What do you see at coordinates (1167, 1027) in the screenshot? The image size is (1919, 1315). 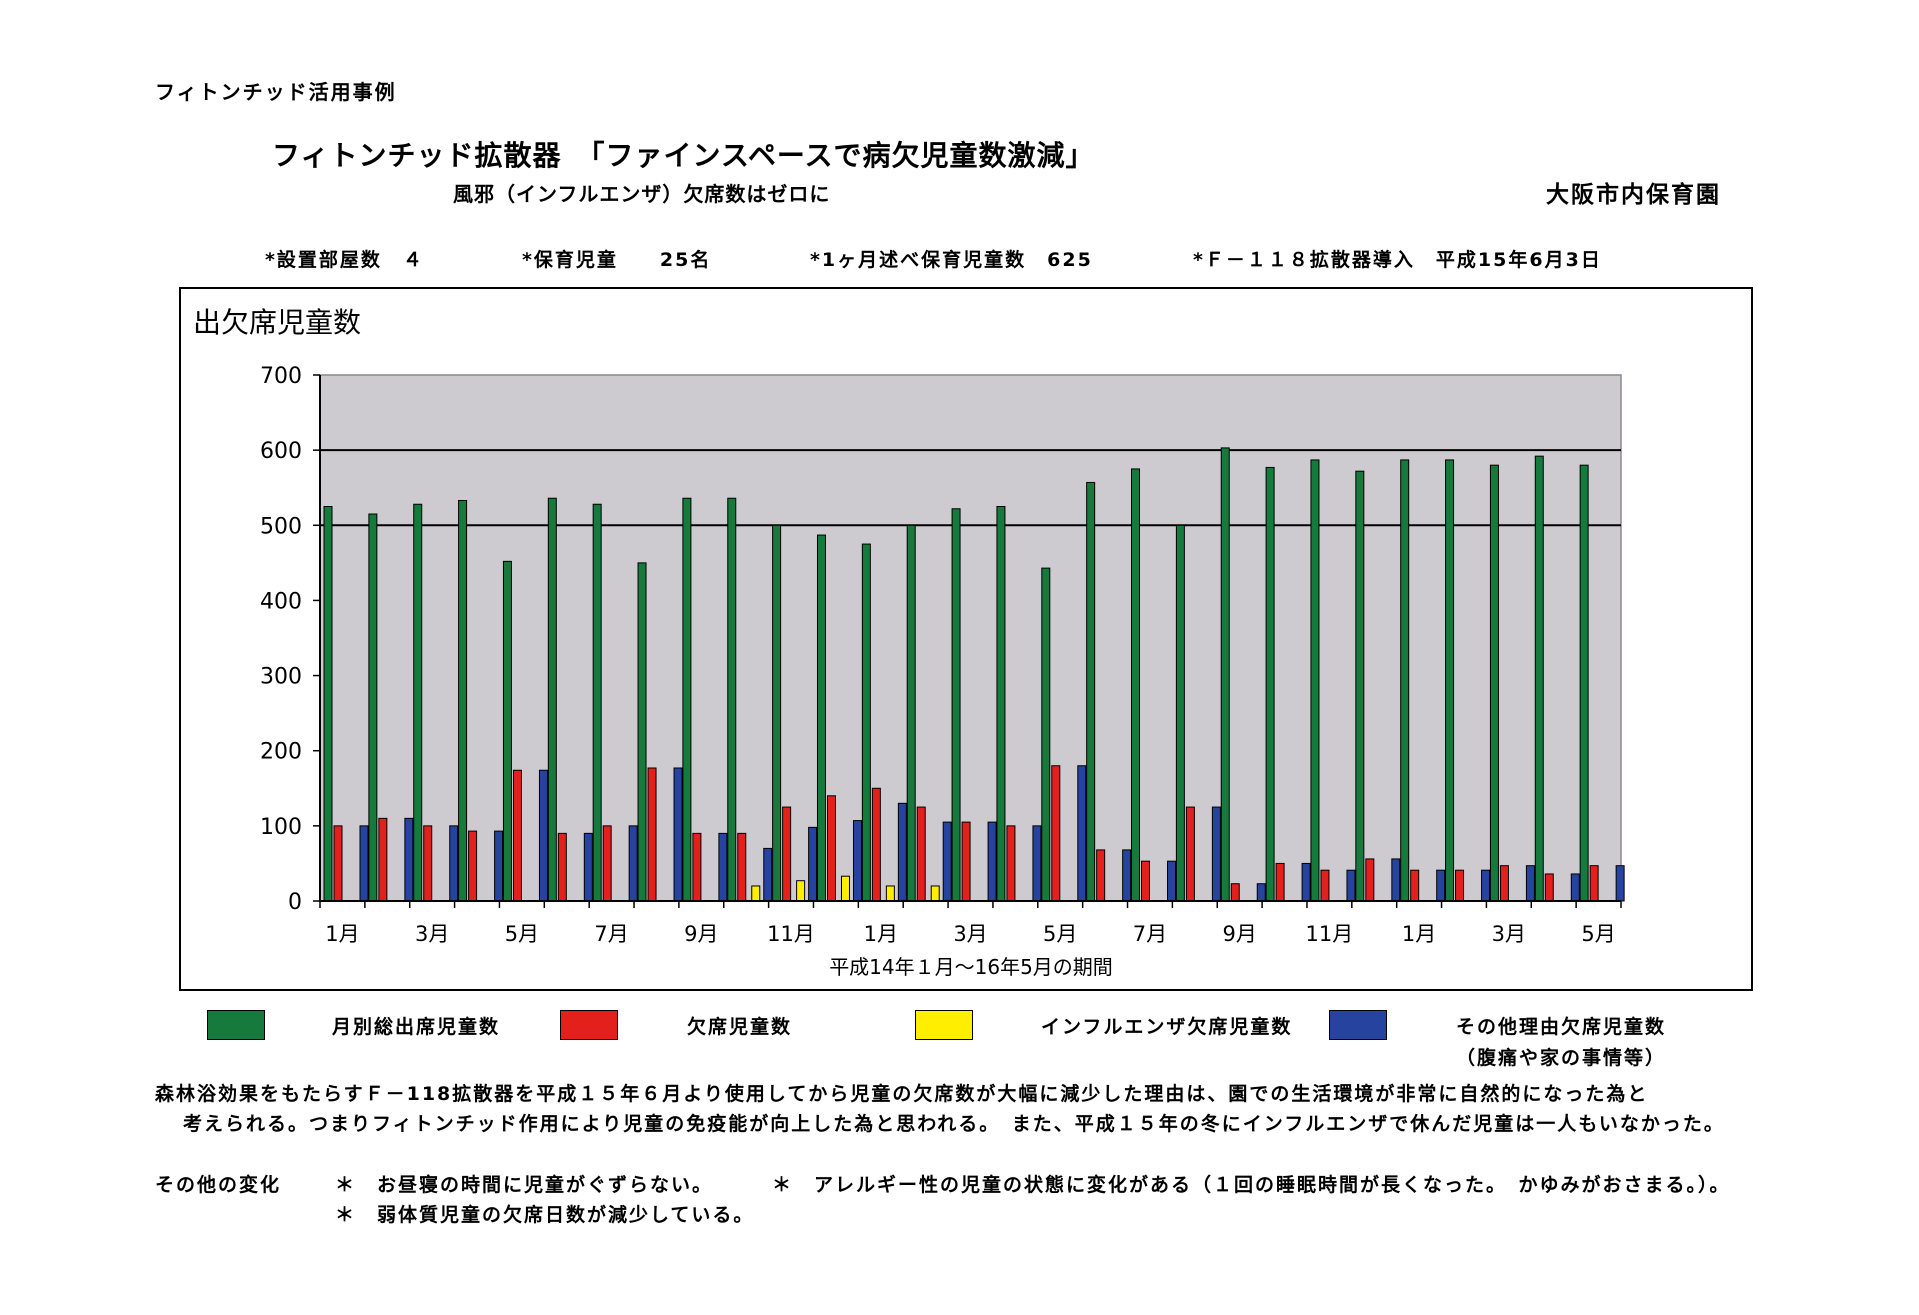 I see `legend-label-influenza: インフルエンザ欠席児童数` at bounding box center [1167, 1027].